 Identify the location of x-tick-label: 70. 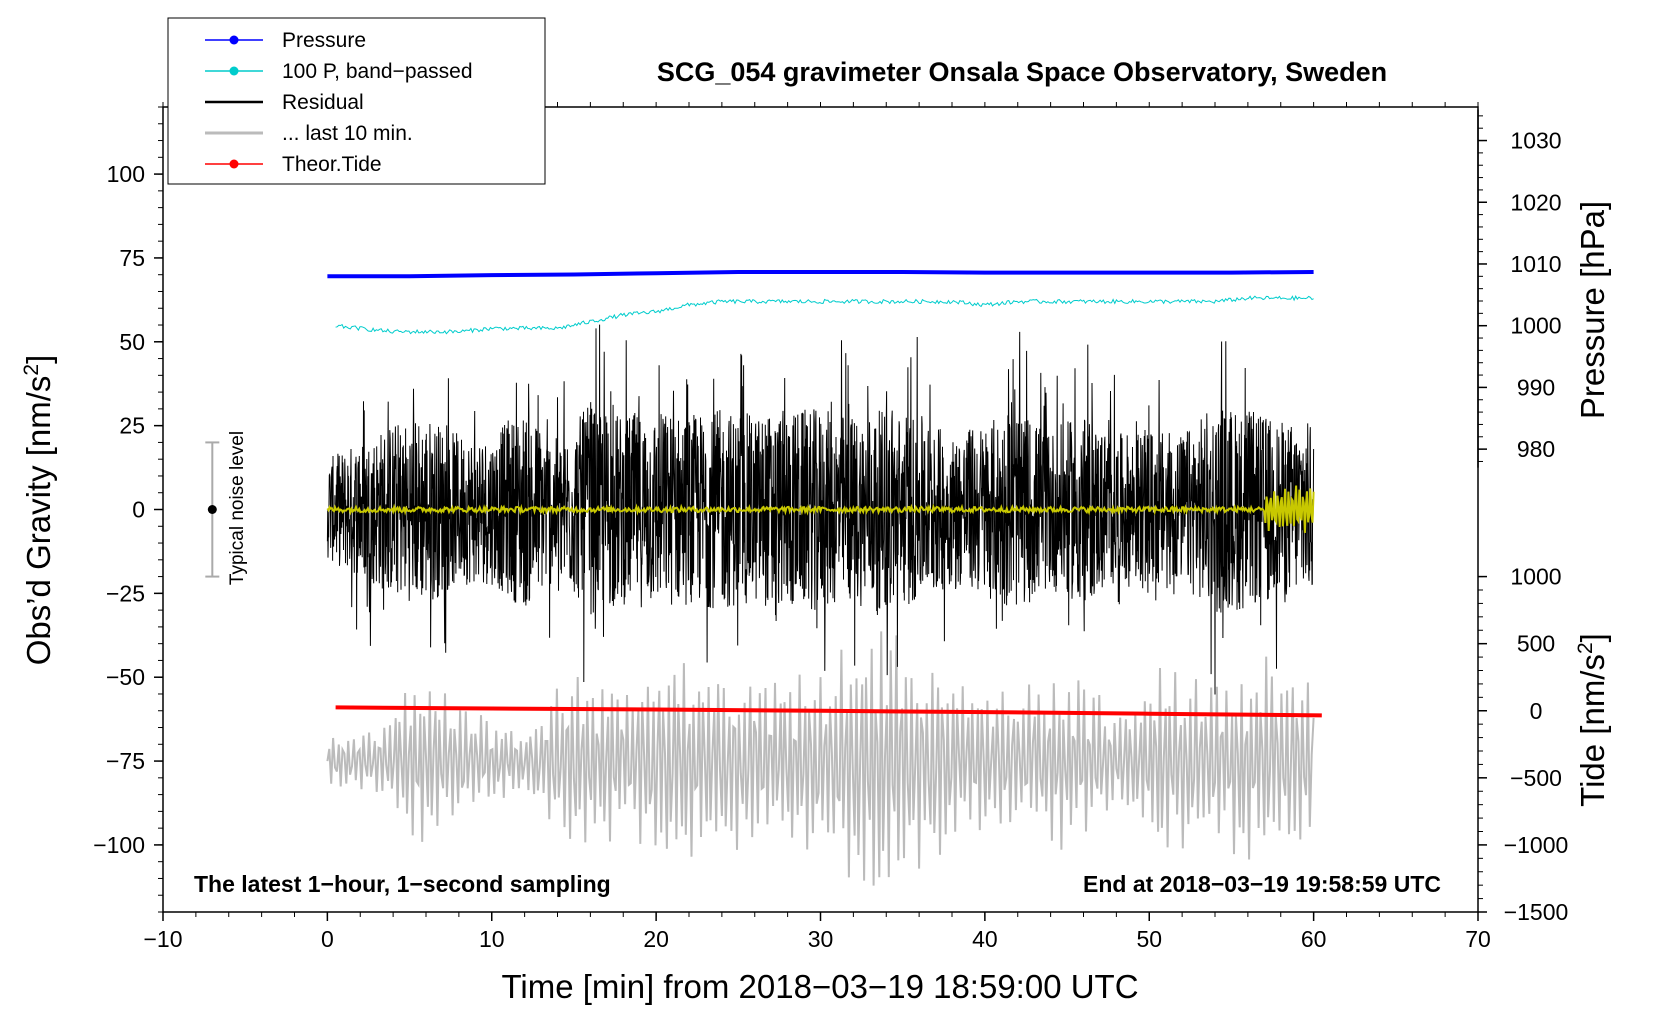
(1478, 939).